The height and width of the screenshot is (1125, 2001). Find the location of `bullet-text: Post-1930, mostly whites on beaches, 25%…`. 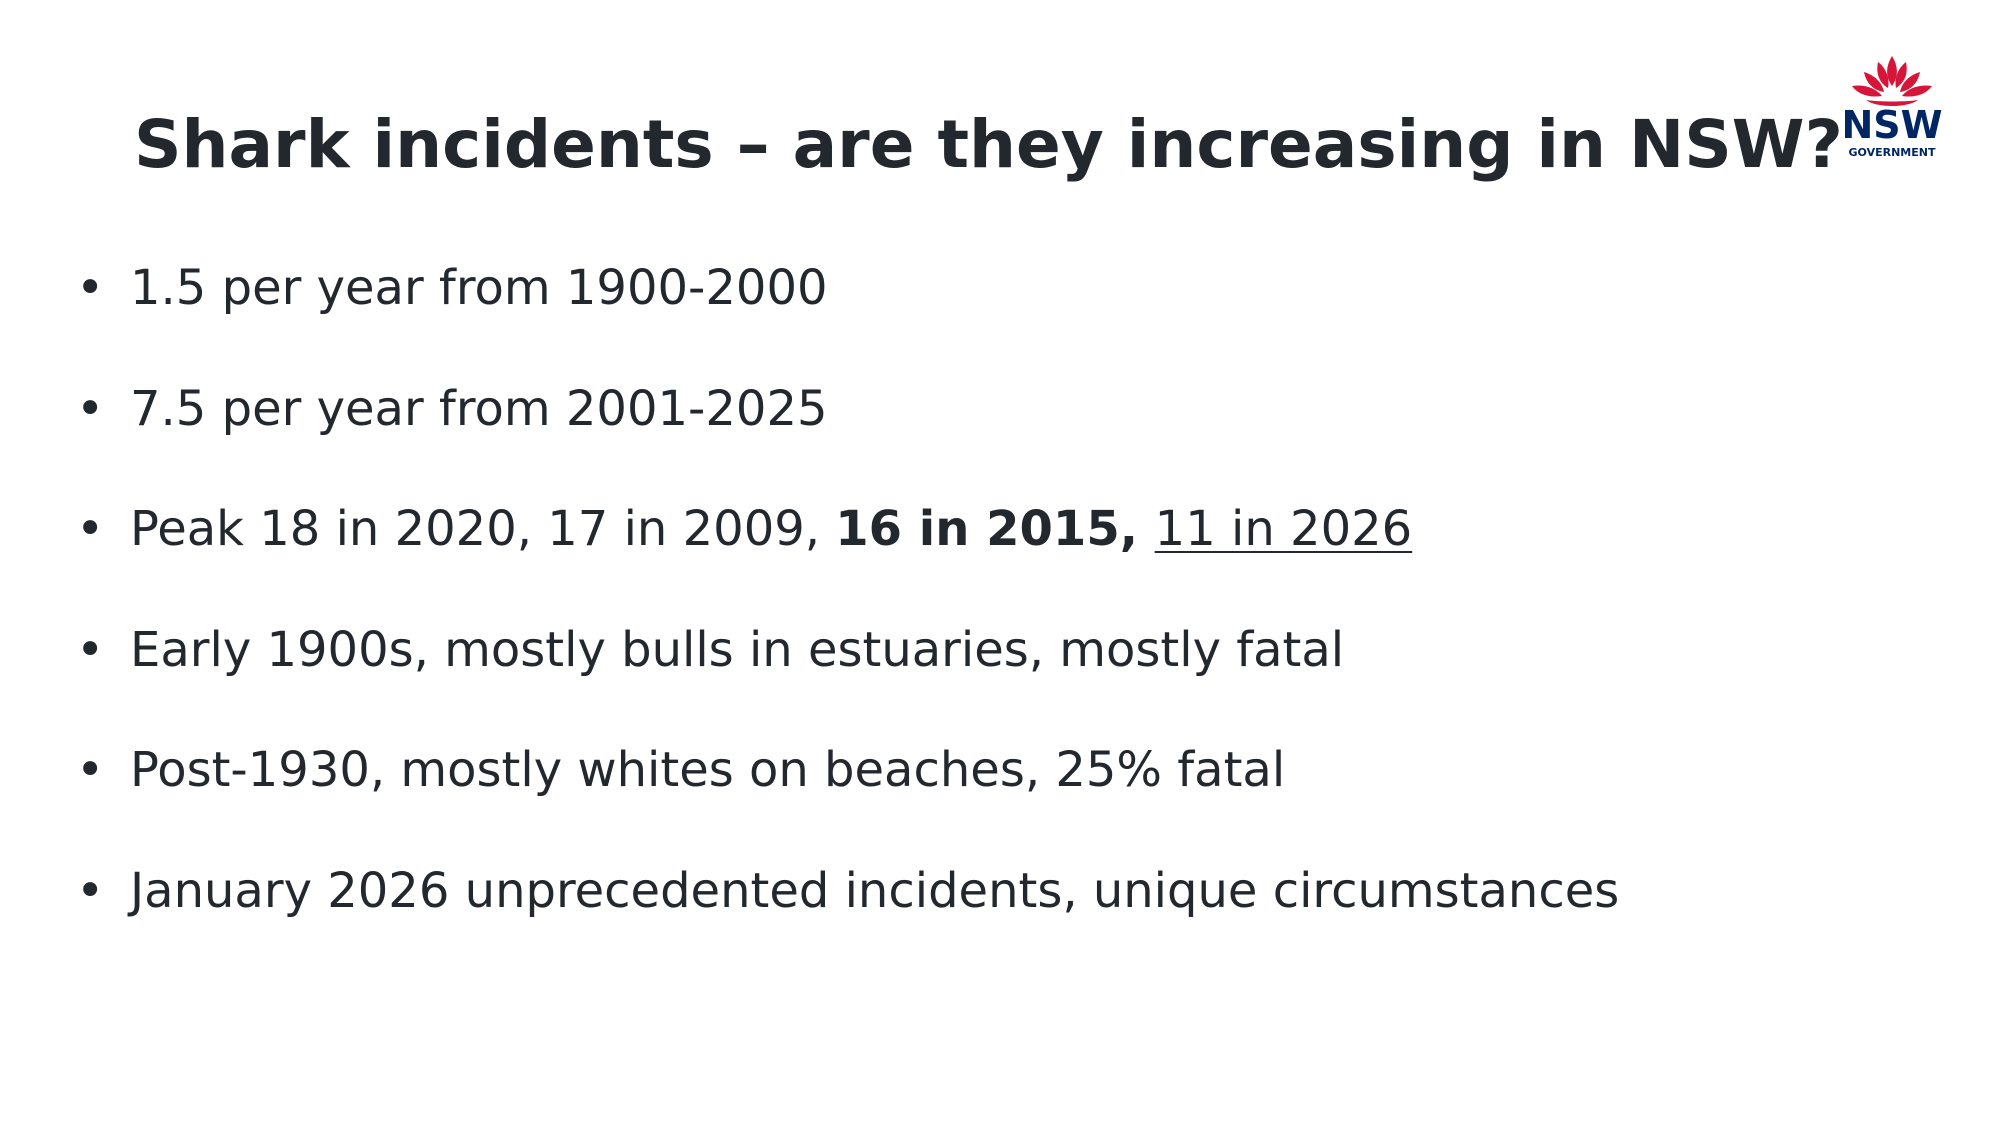

bullet-text: Post-1930, mostly whites on beaches, 25%… is located at coordinates (708, 770).